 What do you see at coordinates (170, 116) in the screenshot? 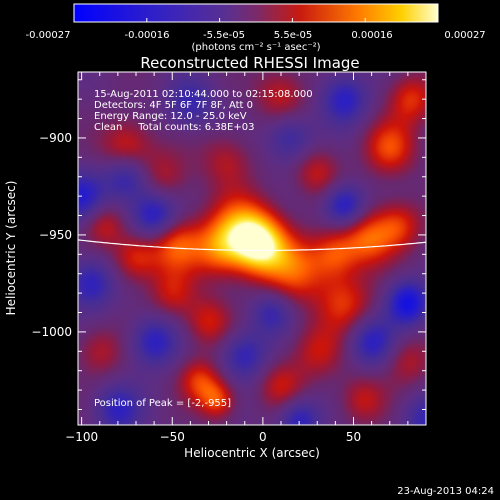
I see `annotation-energy-range: Energy Range: 12.0 - 25.0 keV` at bounding box center [170, 116].